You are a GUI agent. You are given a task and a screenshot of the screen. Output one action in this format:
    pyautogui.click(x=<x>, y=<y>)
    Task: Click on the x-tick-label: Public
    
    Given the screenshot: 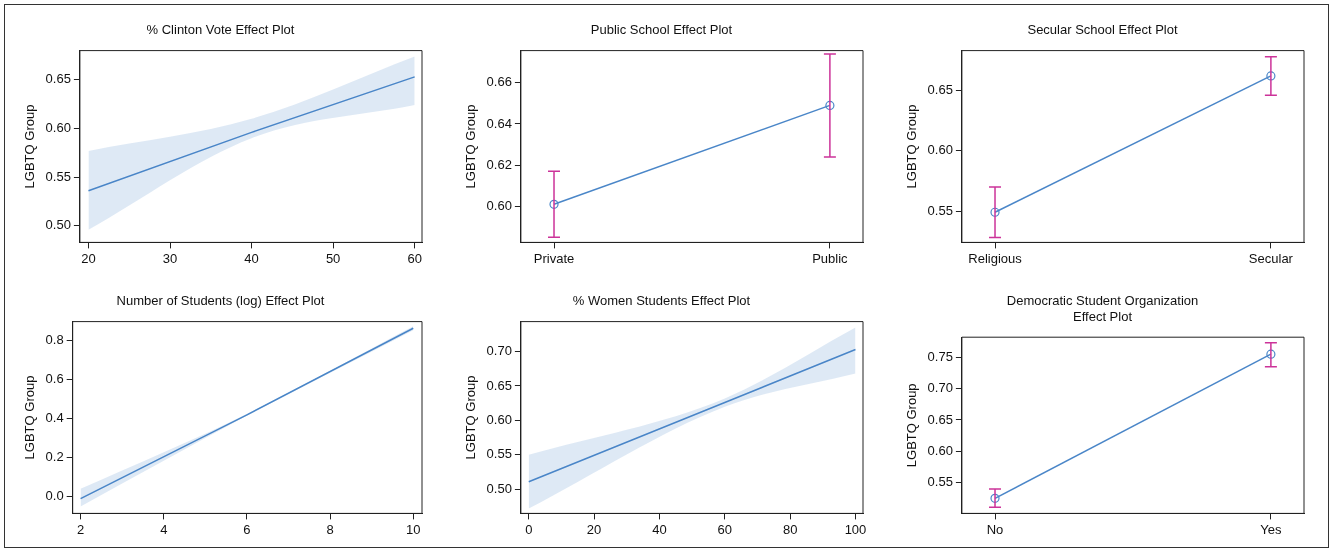 What is the action you would take?
    pyautogui.click(x=830, y=258)
    